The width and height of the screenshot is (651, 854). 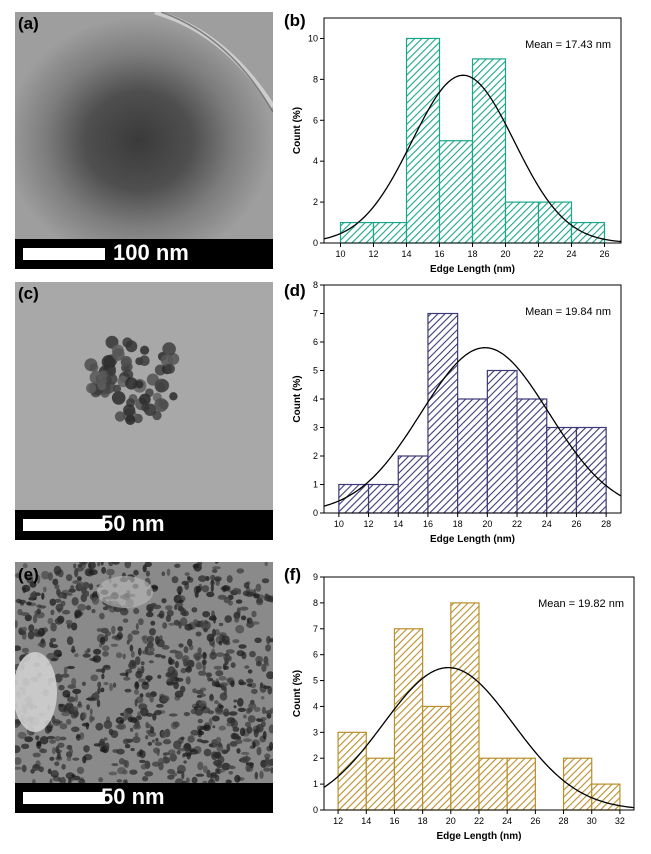 What do you see at coordinates (398, 524) in the screenshot?
I see `x-tick-label-d-14: 14` at bounding box center [398, 524].